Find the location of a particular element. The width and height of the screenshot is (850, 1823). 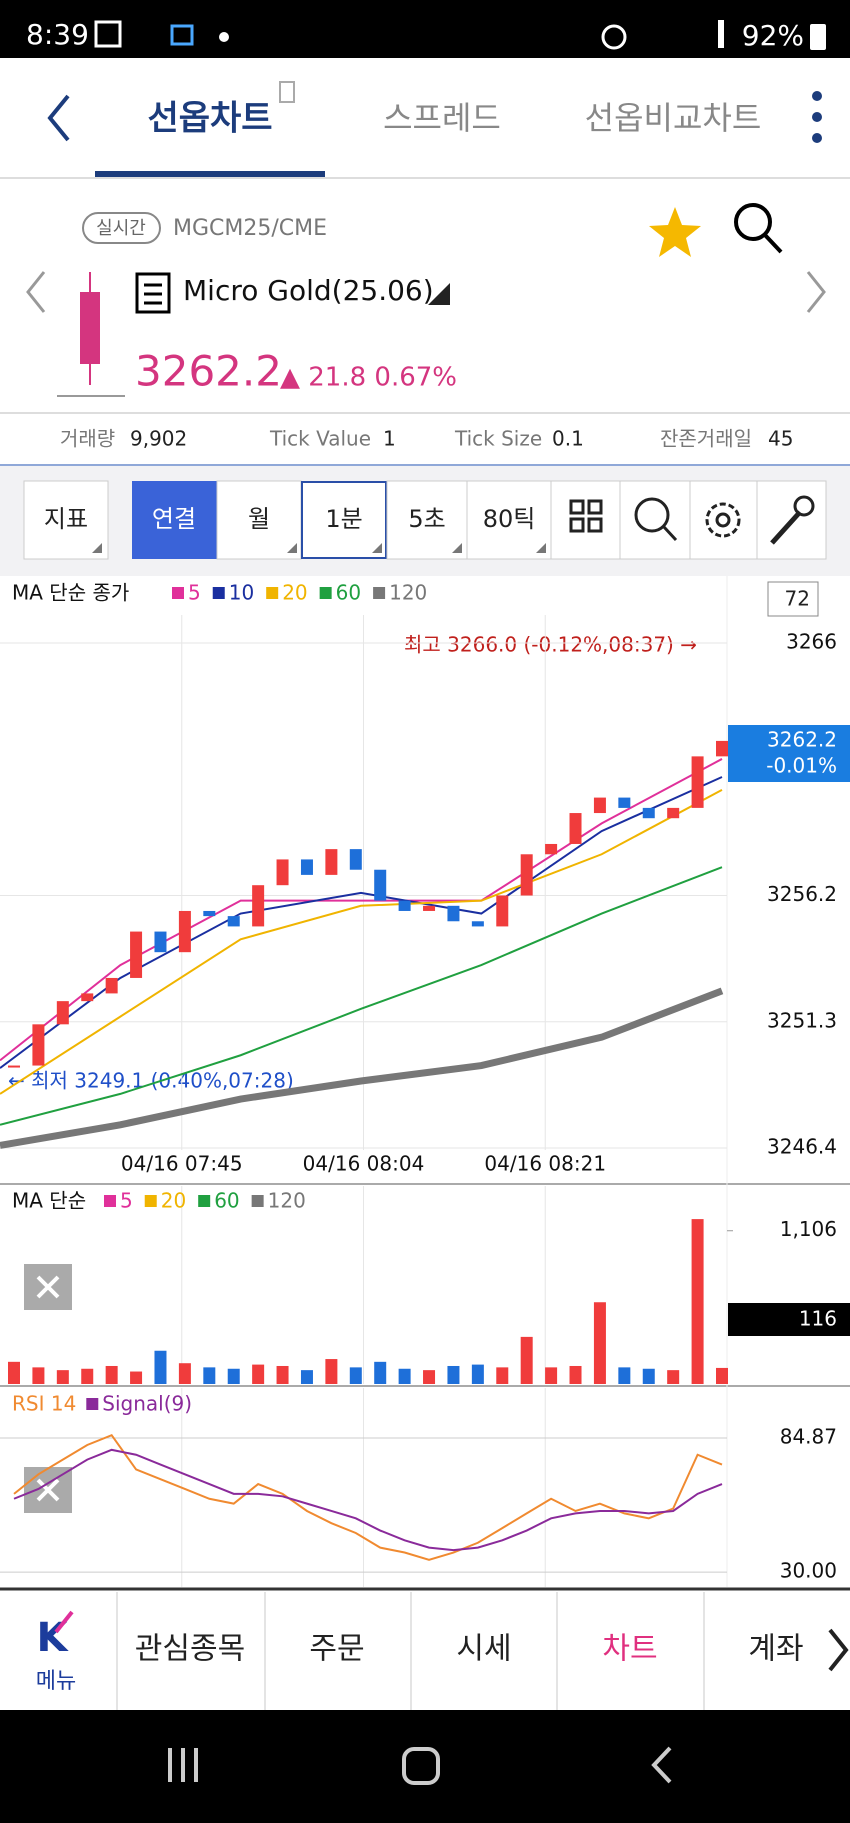

legend-label: RSI 14 is located at coordinates (44, 1404).